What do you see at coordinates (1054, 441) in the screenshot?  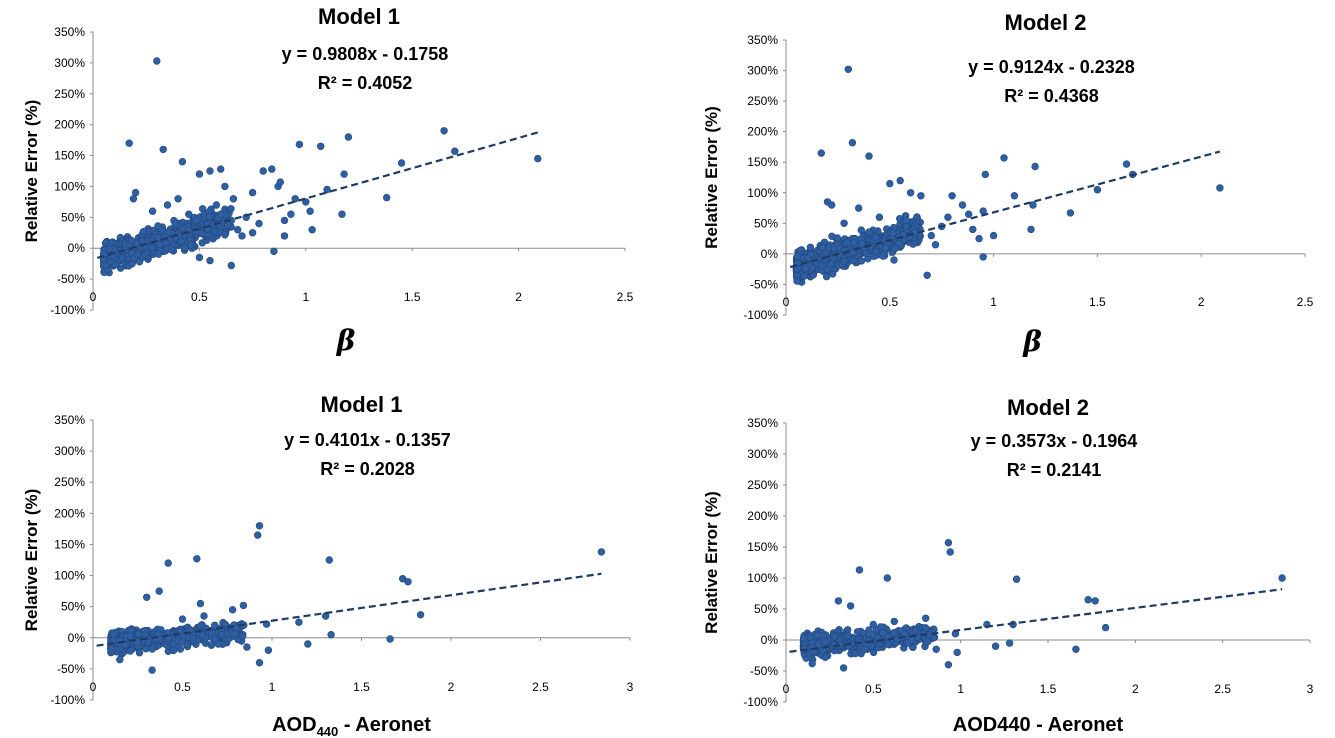 I see `trendline-equation: y = 0.3573x - 0.1964` at bounding box center [1054, 441].